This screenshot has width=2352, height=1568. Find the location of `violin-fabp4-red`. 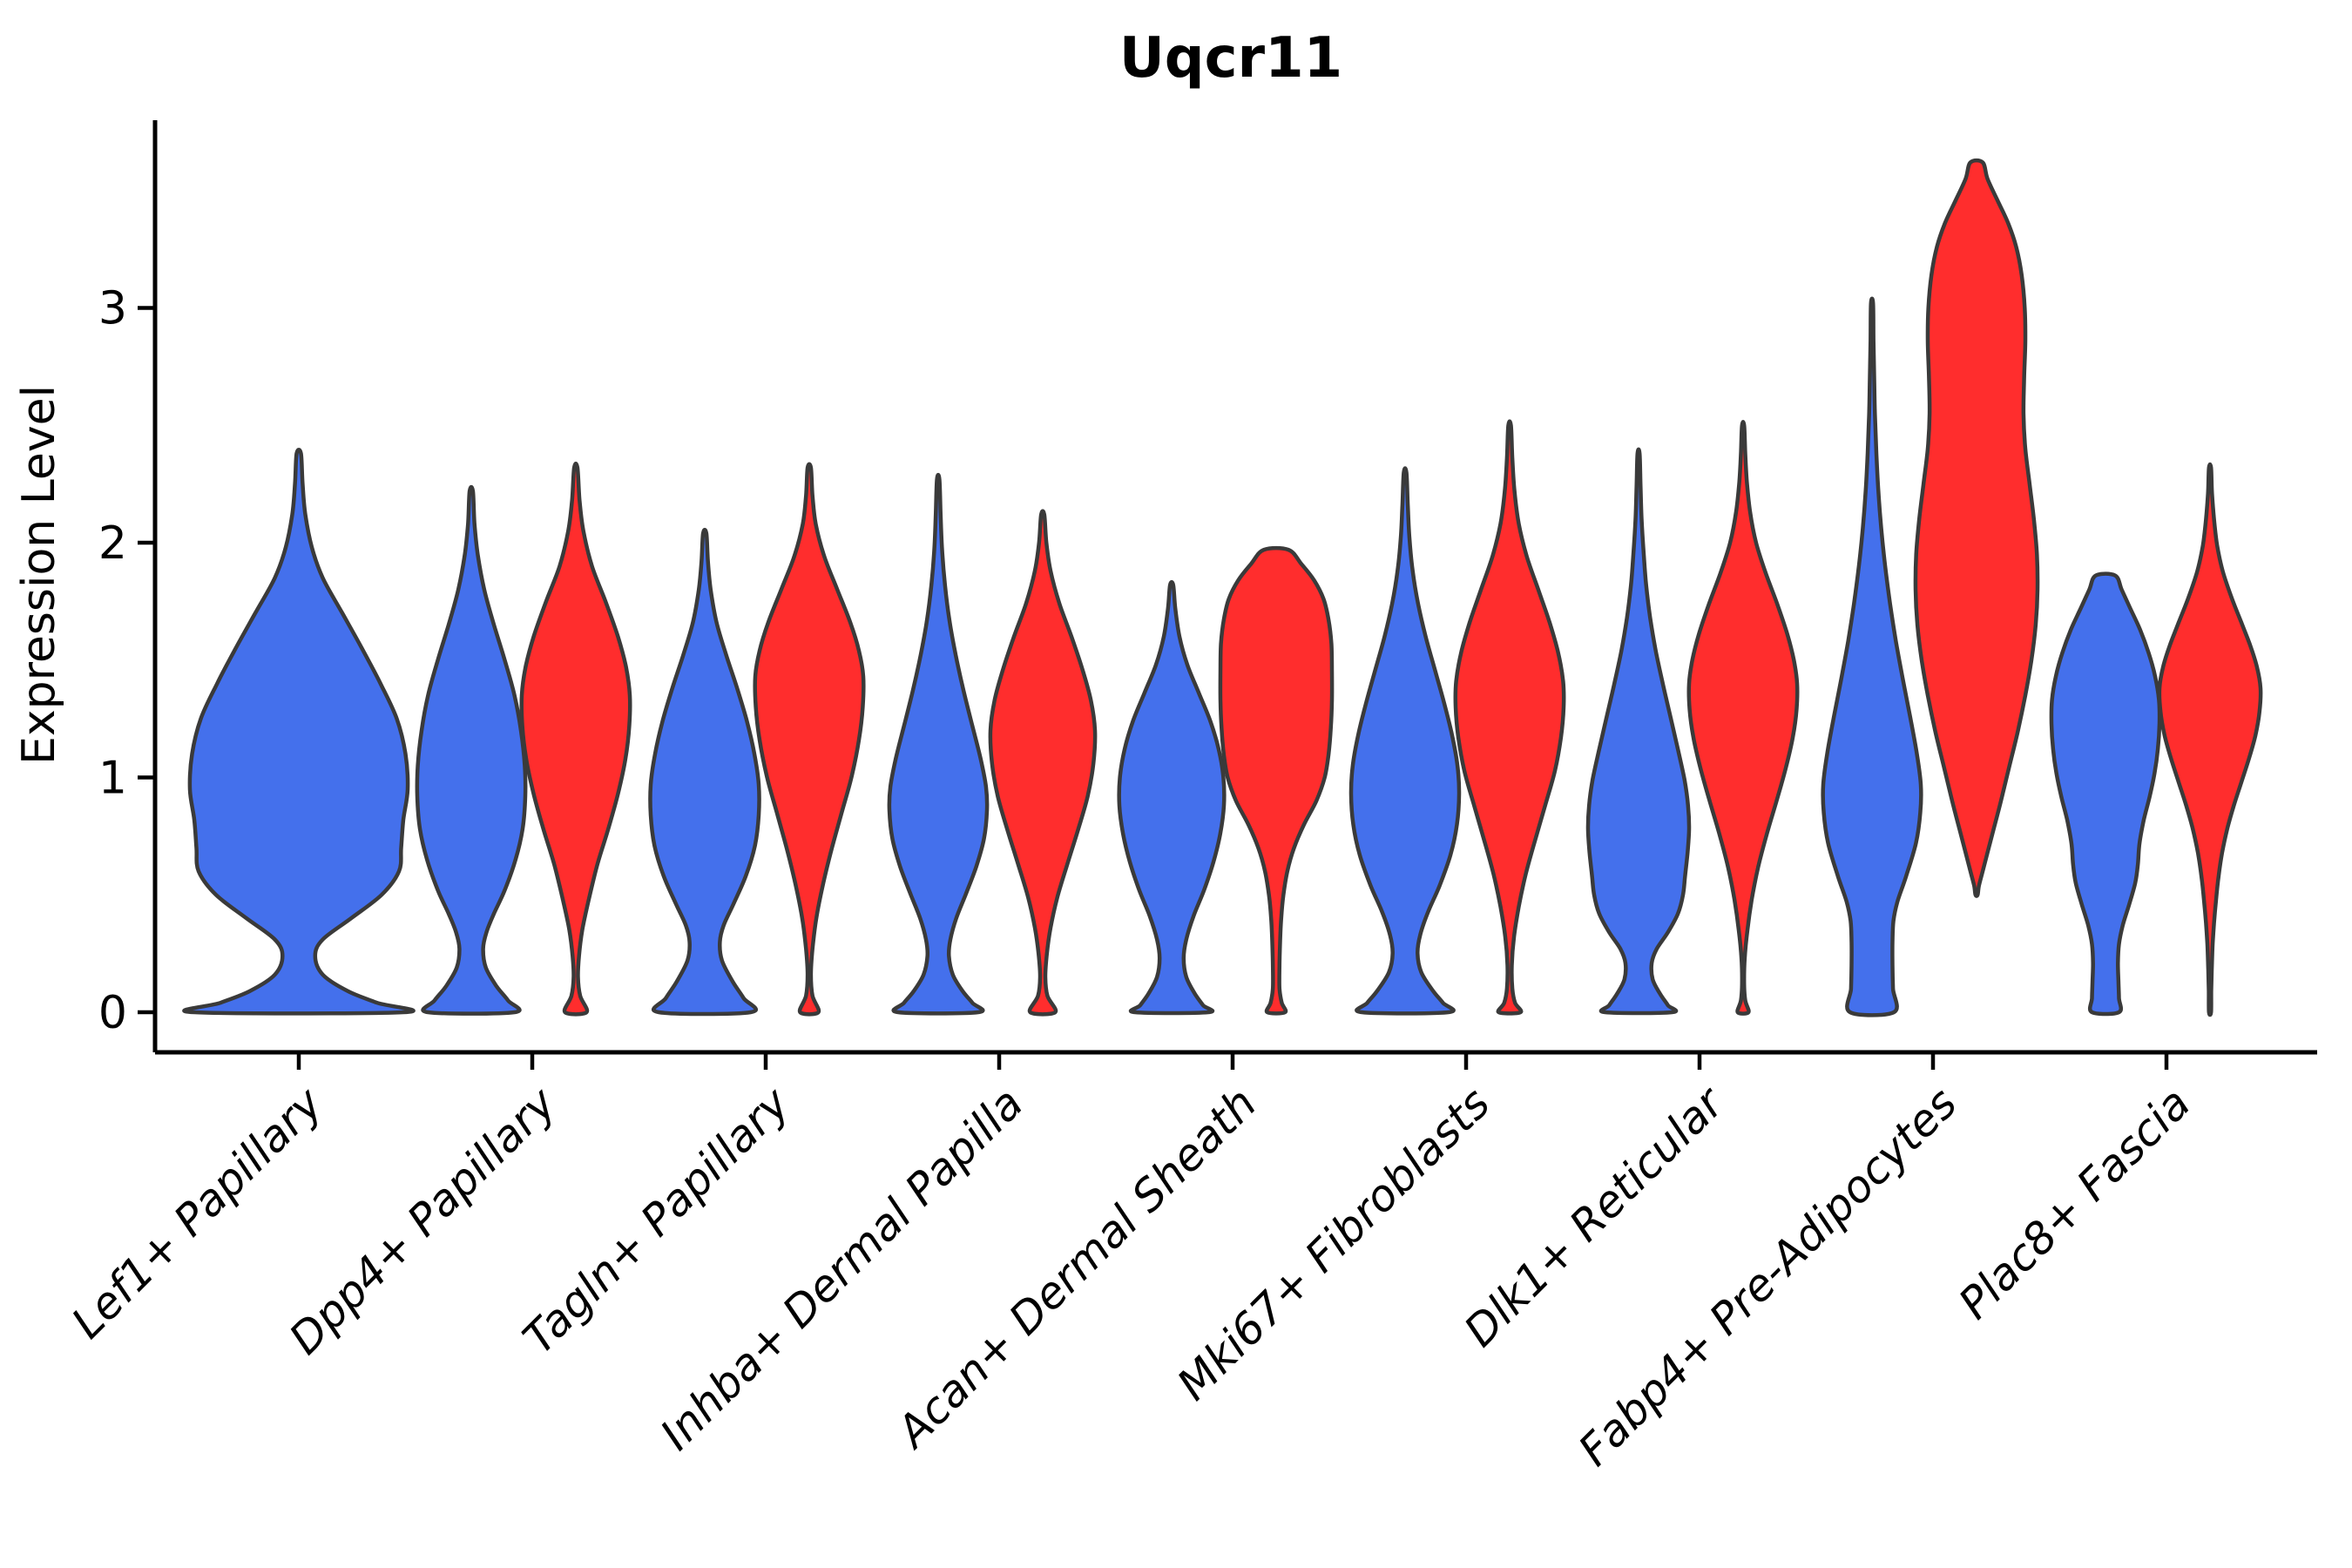

violin-fabp4-red is located at coordinates (1977, 528).